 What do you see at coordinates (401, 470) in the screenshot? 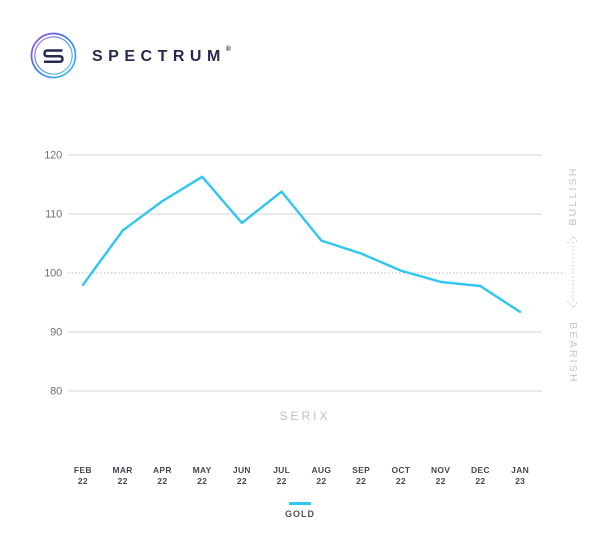
I see `x-axis-label-month: OCT` at bounding box center [401, 470].